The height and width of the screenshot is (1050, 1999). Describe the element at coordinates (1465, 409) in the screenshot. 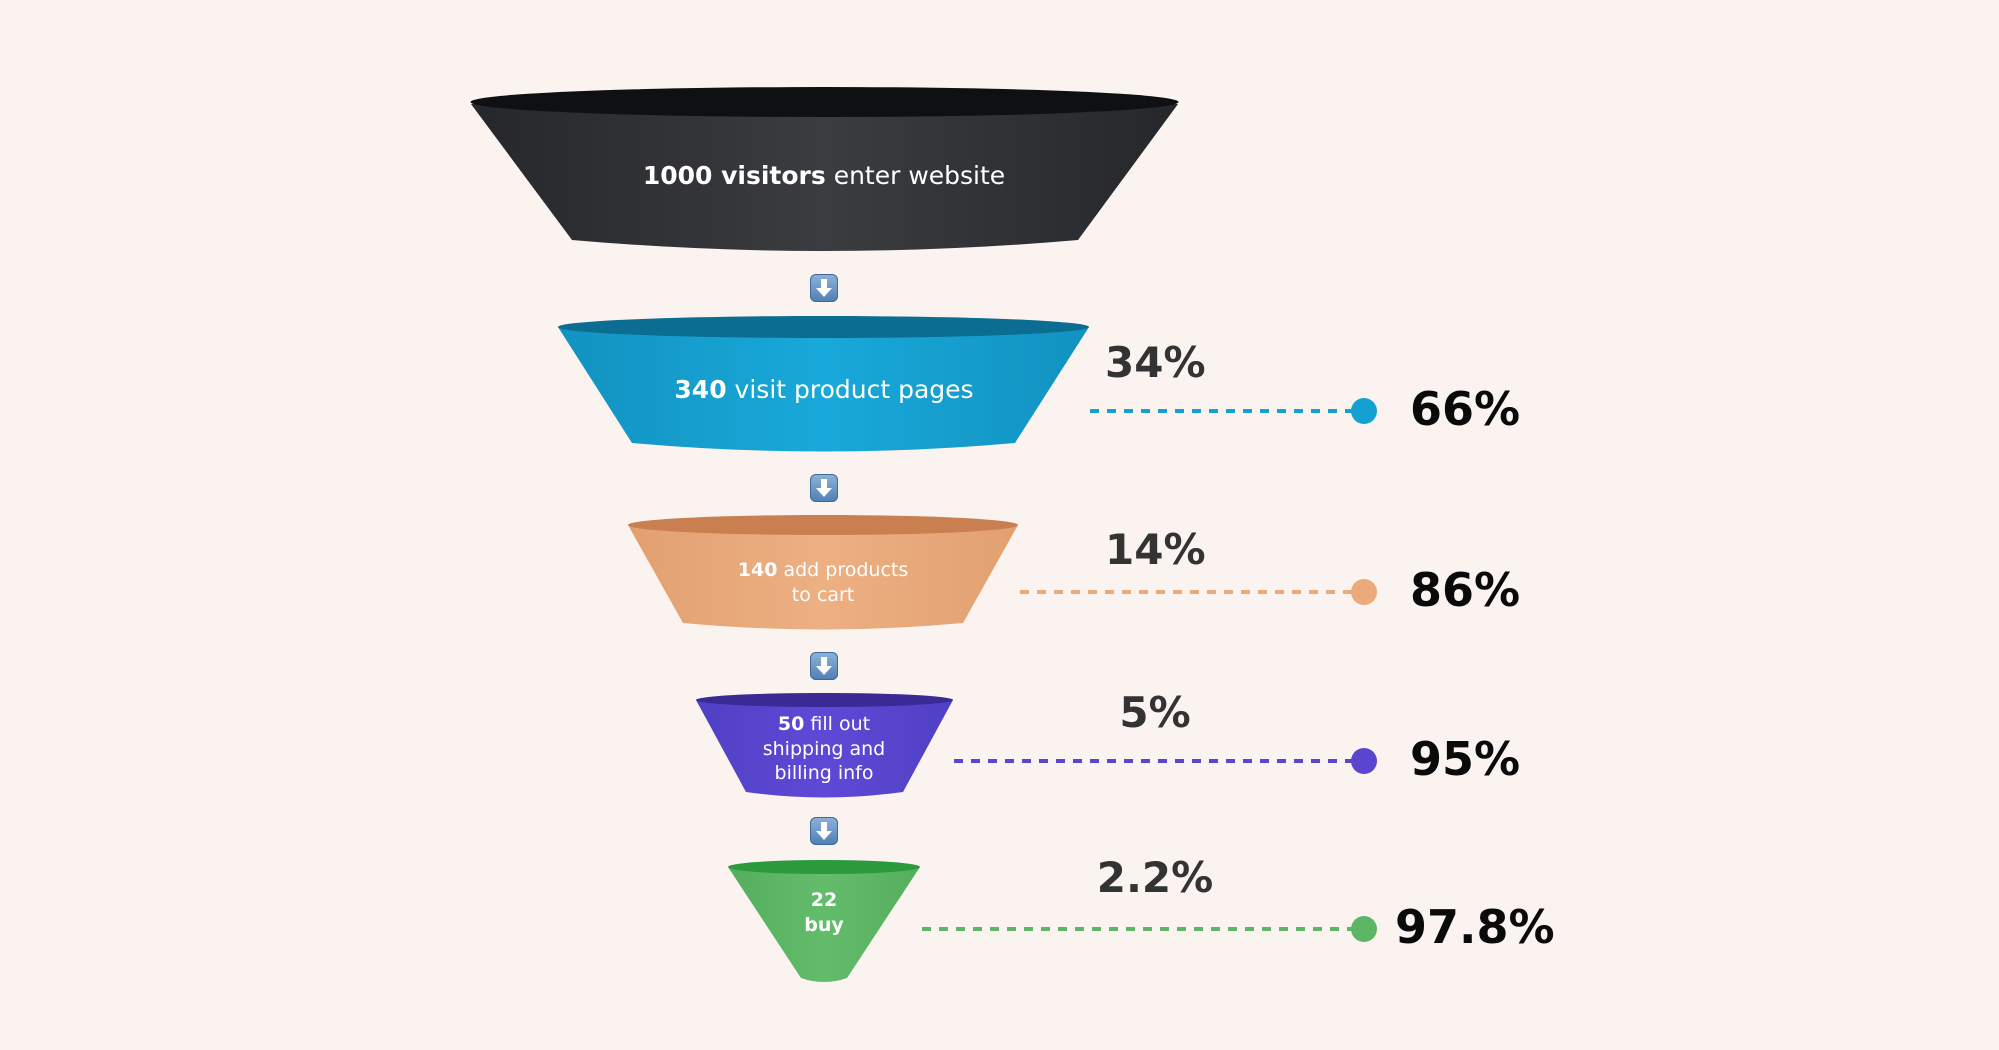

I see `dropoff-percent: 66%` at that location.